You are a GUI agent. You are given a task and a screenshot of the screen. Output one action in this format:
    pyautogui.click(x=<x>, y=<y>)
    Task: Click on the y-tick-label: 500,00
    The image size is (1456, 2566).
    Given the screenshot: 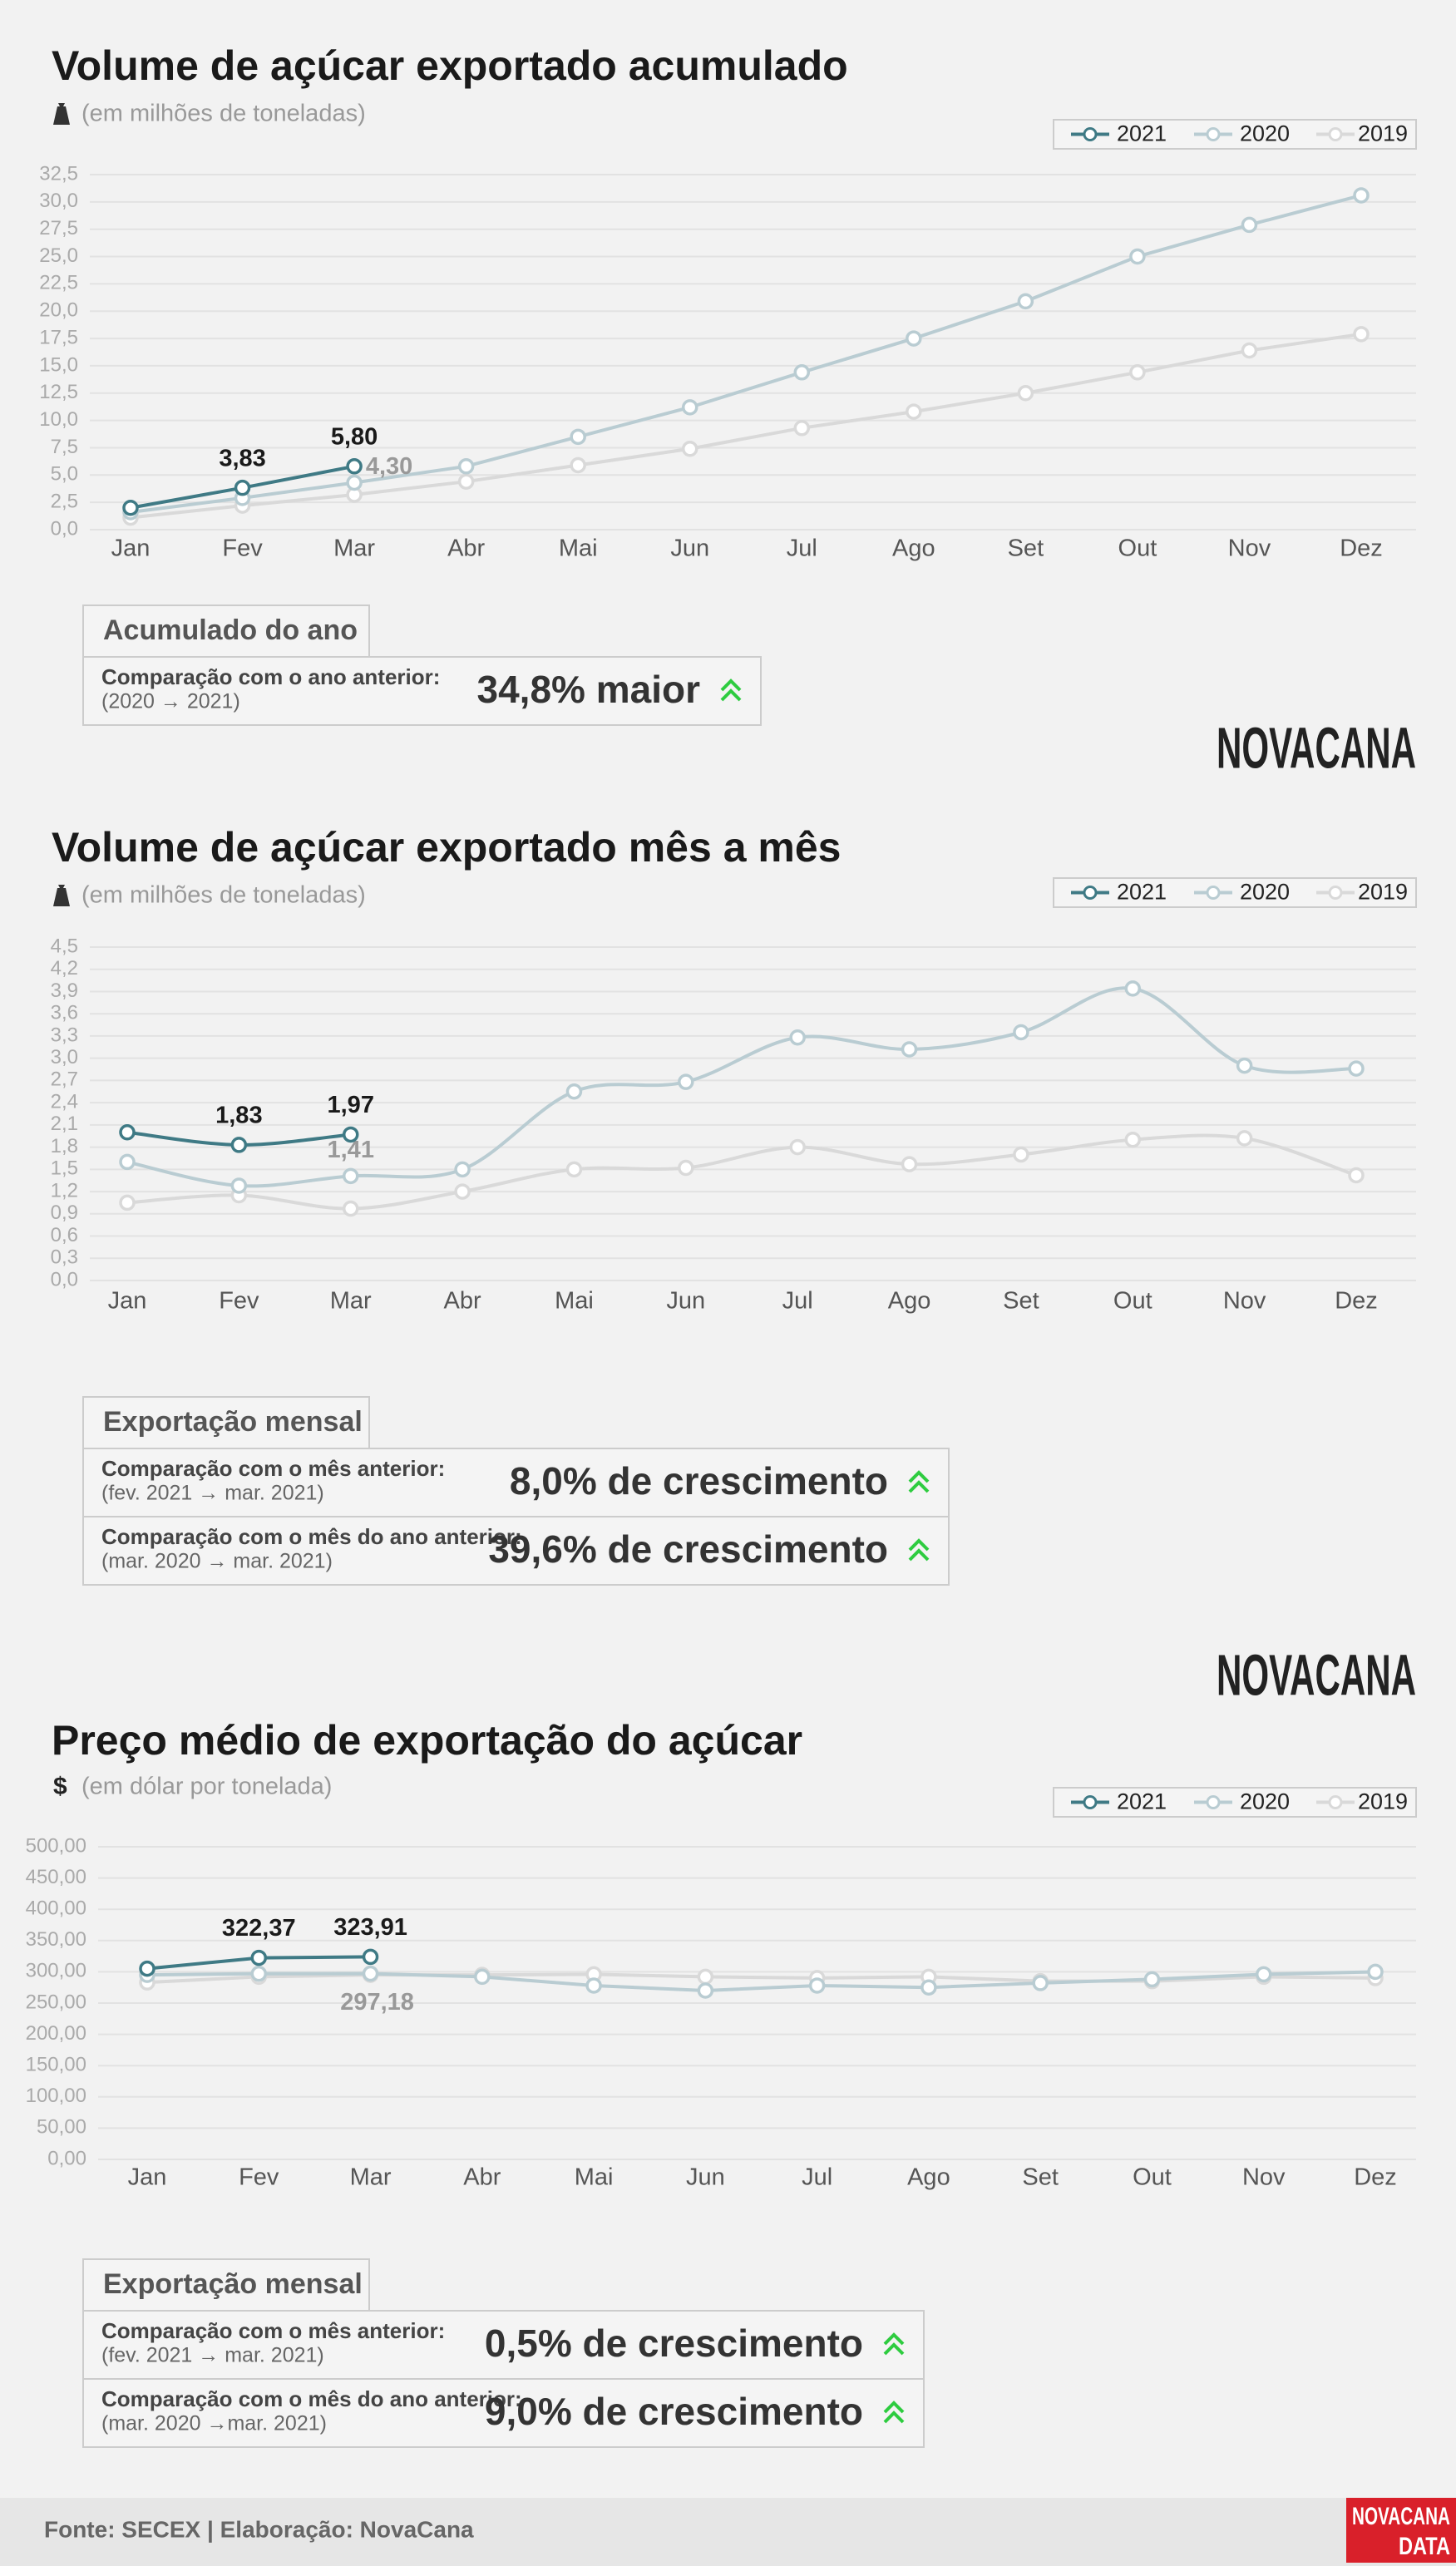 What is the action you would take?
    pyautogui.click(x=56, y=1845)
    